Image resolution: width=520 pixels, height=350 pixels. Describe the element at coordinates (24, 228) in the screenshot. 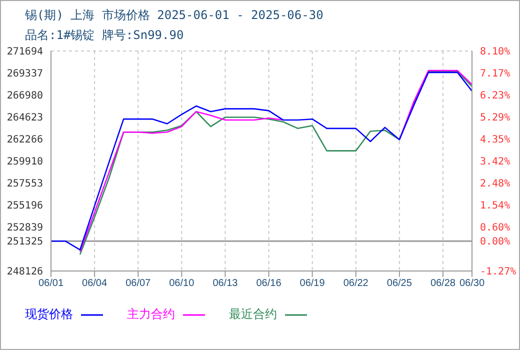

I see `y-tick-label: 252839` at that location.